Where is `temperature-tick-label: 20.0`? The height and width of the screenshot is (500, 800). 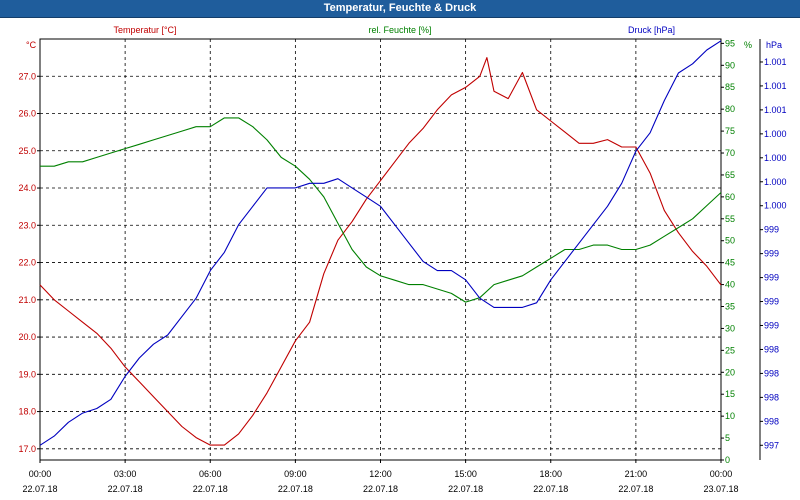 temperature-tick-label: 20.0 is located at coordinates (27, 337).